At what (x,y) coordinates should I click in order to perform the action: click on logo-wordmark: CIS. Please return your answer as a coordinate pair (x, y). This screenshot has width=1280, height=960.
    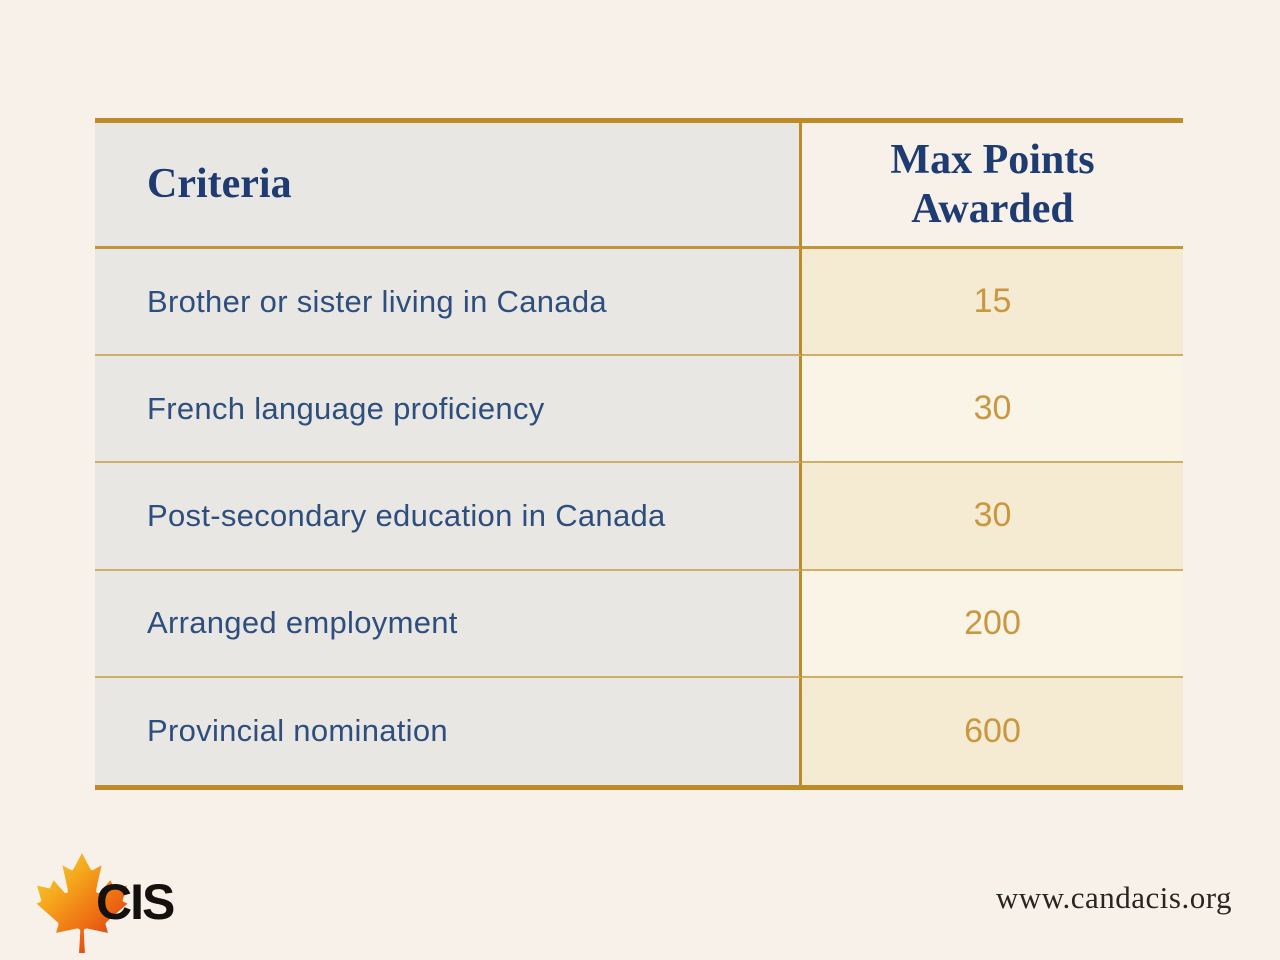
    Looking at the image, I should click on (135, 902).